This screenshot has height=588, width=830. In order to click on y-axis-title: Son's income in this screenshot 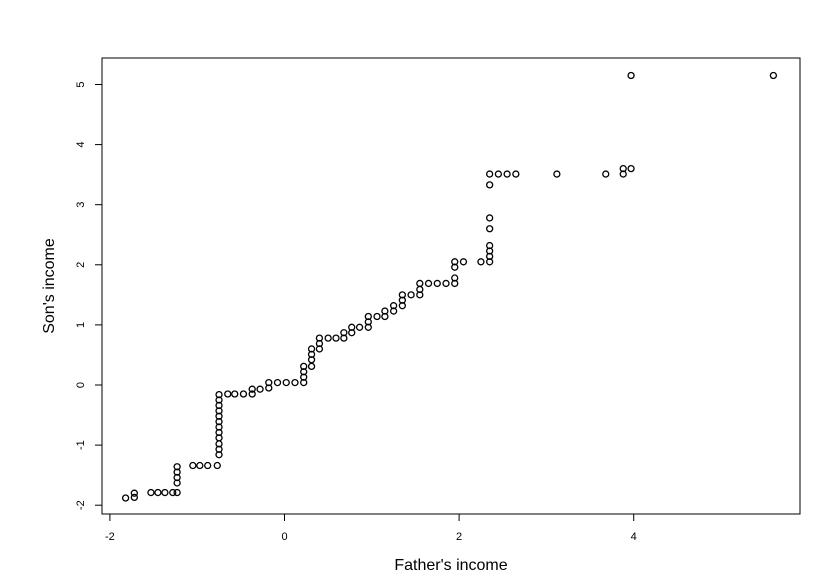, I will do `click(49, 286)`.